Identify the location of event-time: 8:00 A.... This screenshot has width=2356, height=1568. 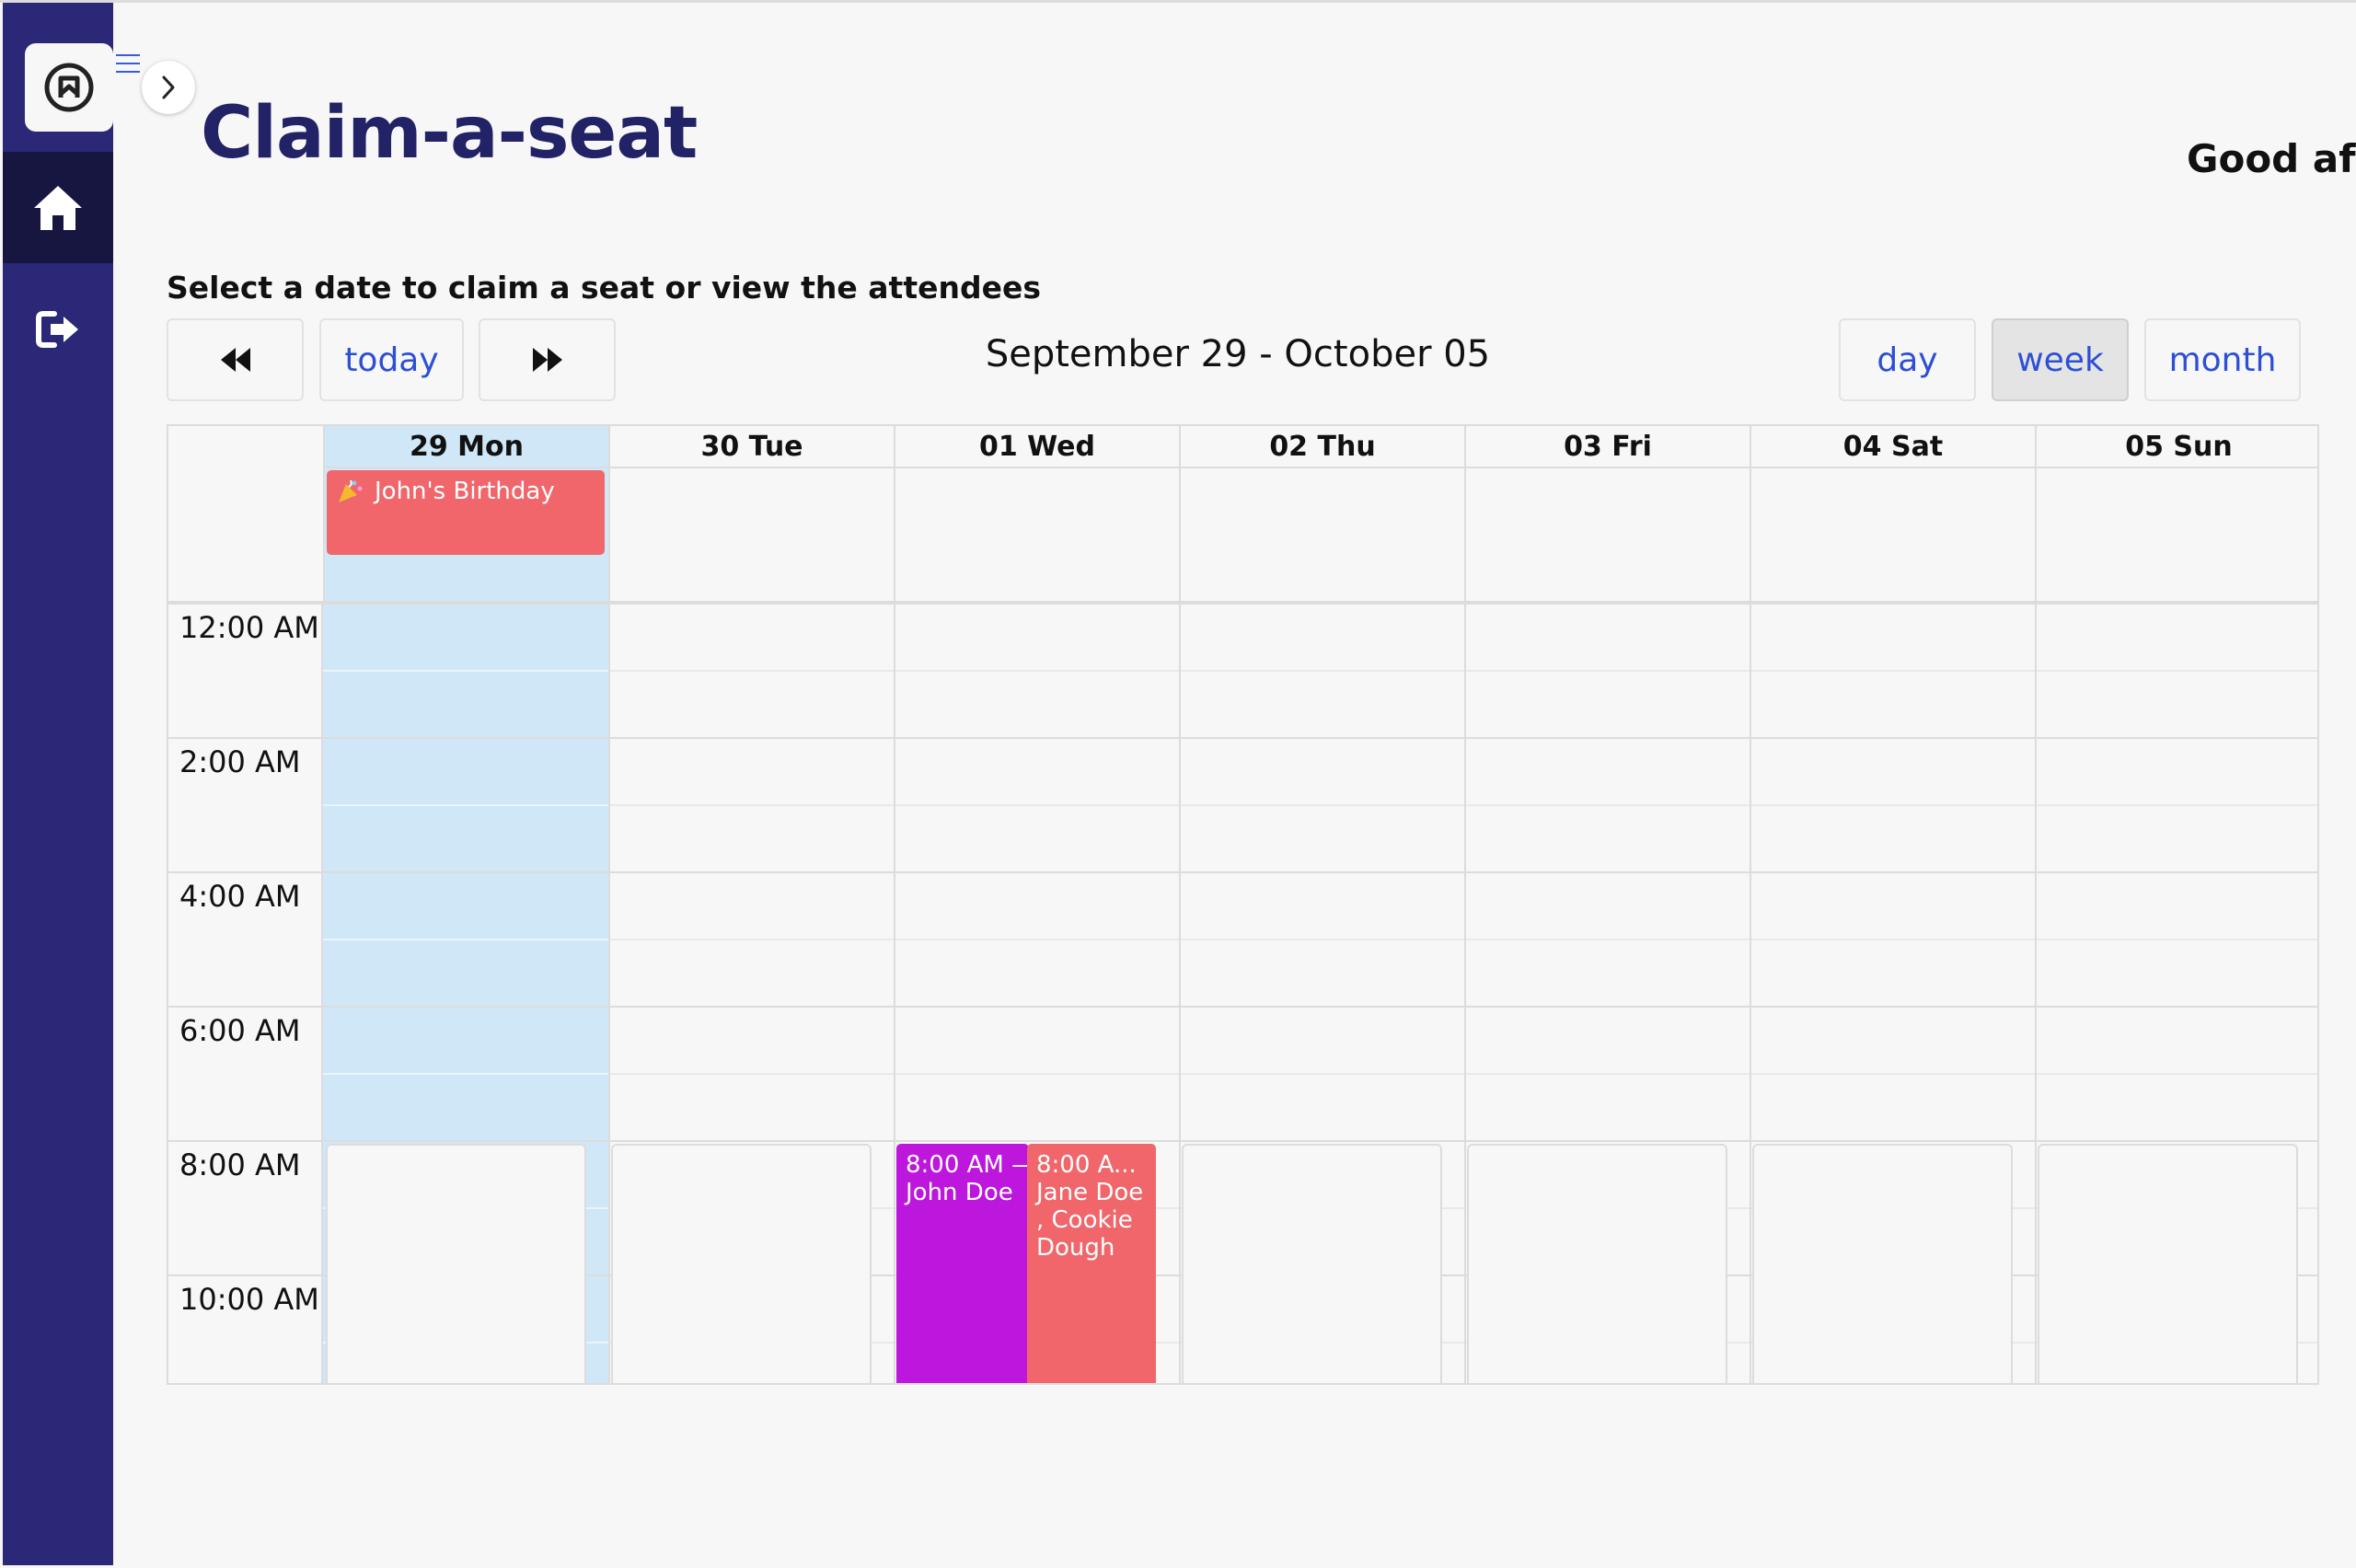
(1086, 1165).